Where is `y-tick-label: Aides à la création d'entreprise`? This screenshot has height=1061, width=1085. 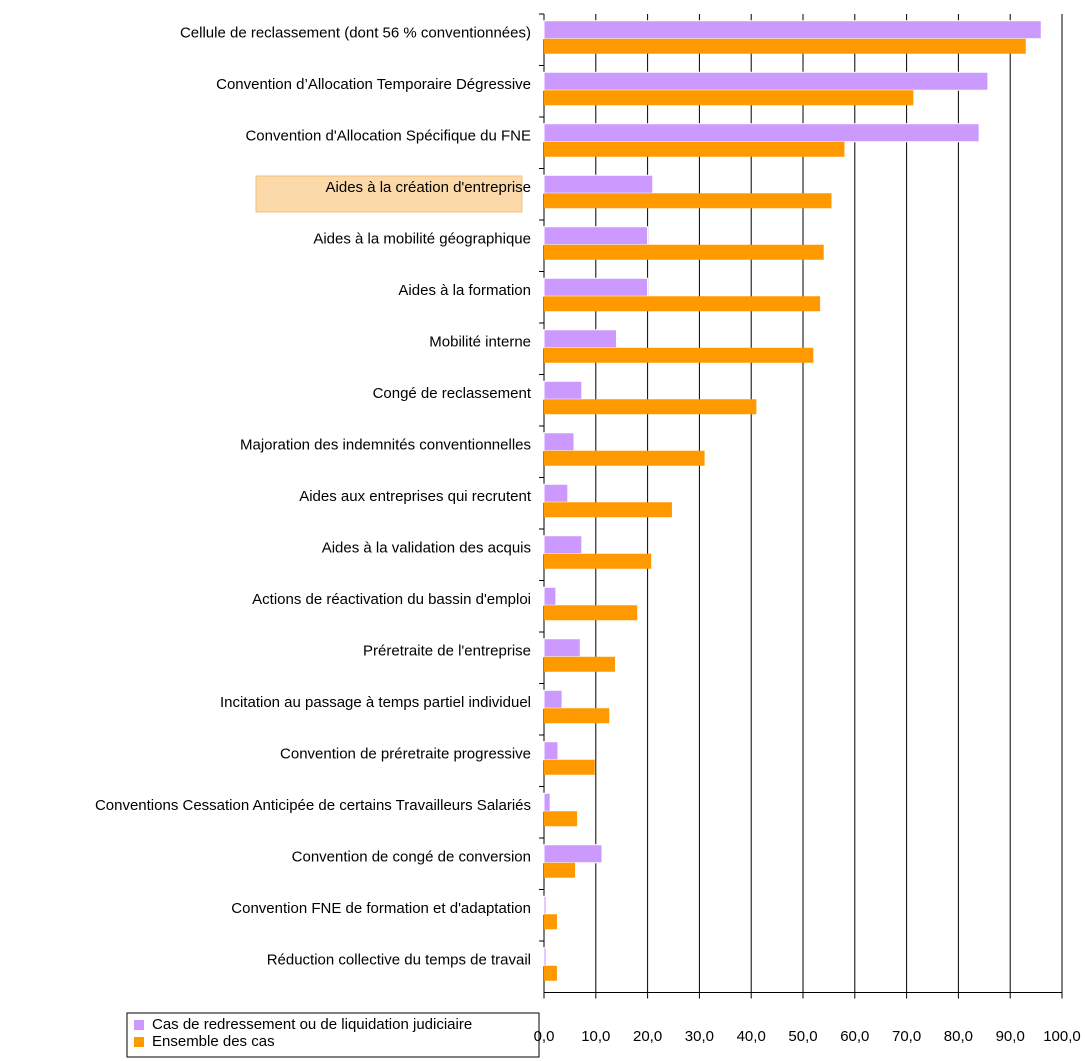 y-tick-label: Aides à la création d'entreprise is located at coordinates (428, 187).